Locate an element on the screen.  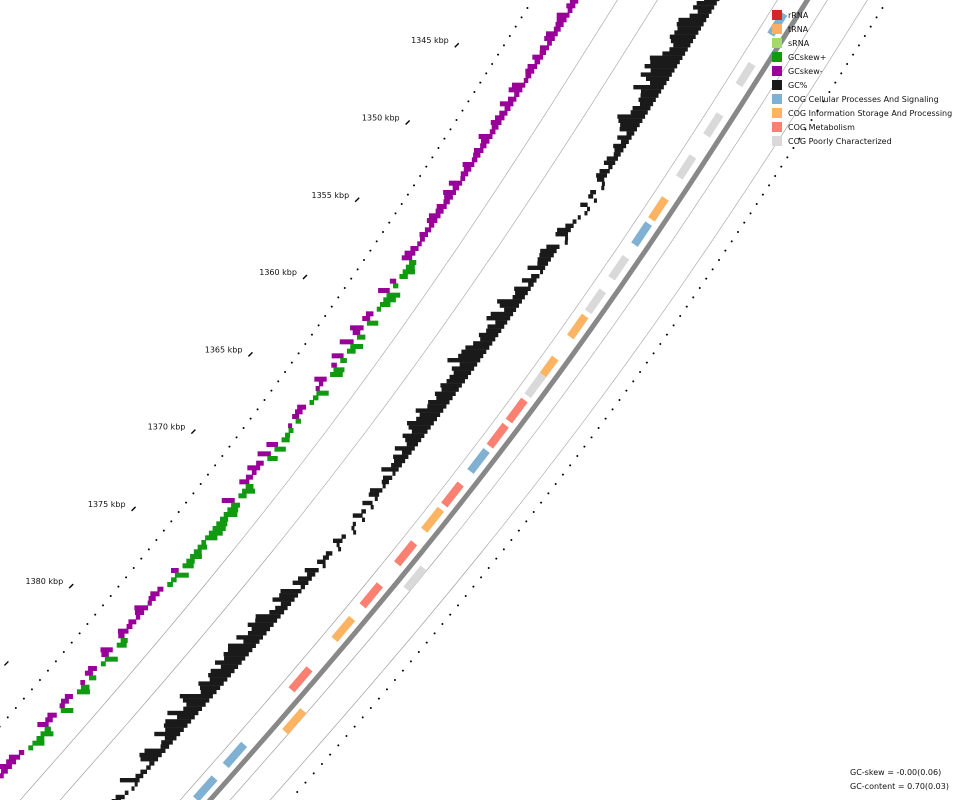
legend-item: COG Cellular Processes And Signaling is located at coordinates (862, 99).